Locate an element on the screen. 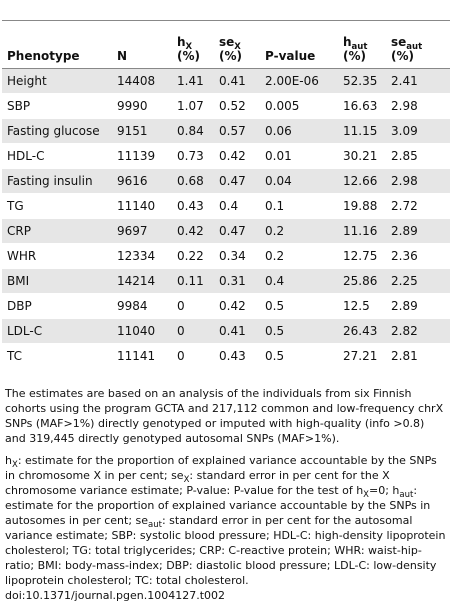 The width and height of the screenshot is (452, 610). text-segment: P-value is located at coordinates (290, 56).